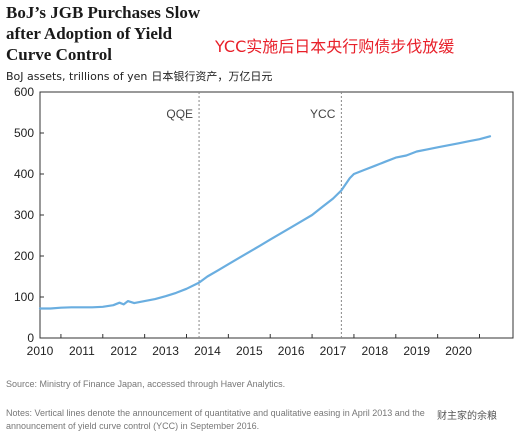 The width and height of the screenshot is (519, 435). What do you see at coordinates (323, 114) in the screenshot?
I see `vertical-line-label-ycc: YCC` at bounding box center [323, 114].